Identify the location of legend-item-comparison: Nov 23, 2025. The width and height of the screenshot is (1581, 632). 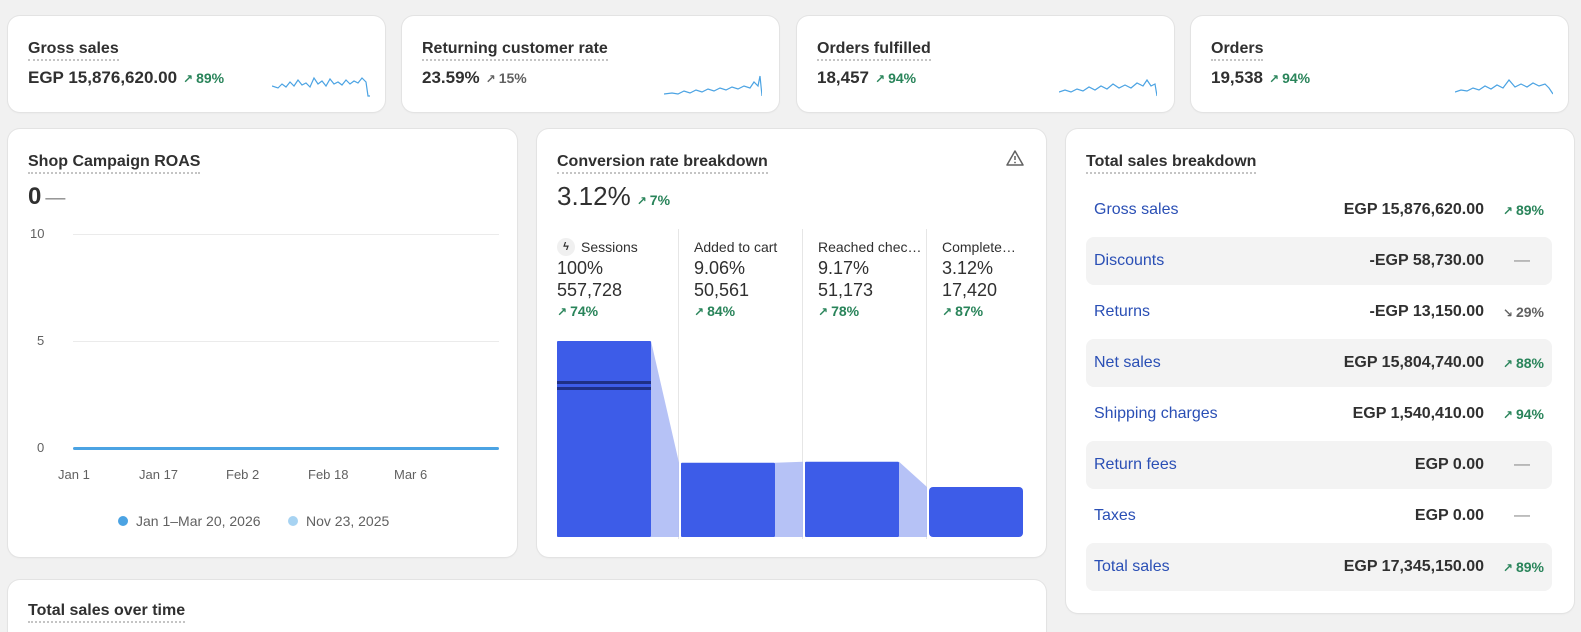
(338, 521).